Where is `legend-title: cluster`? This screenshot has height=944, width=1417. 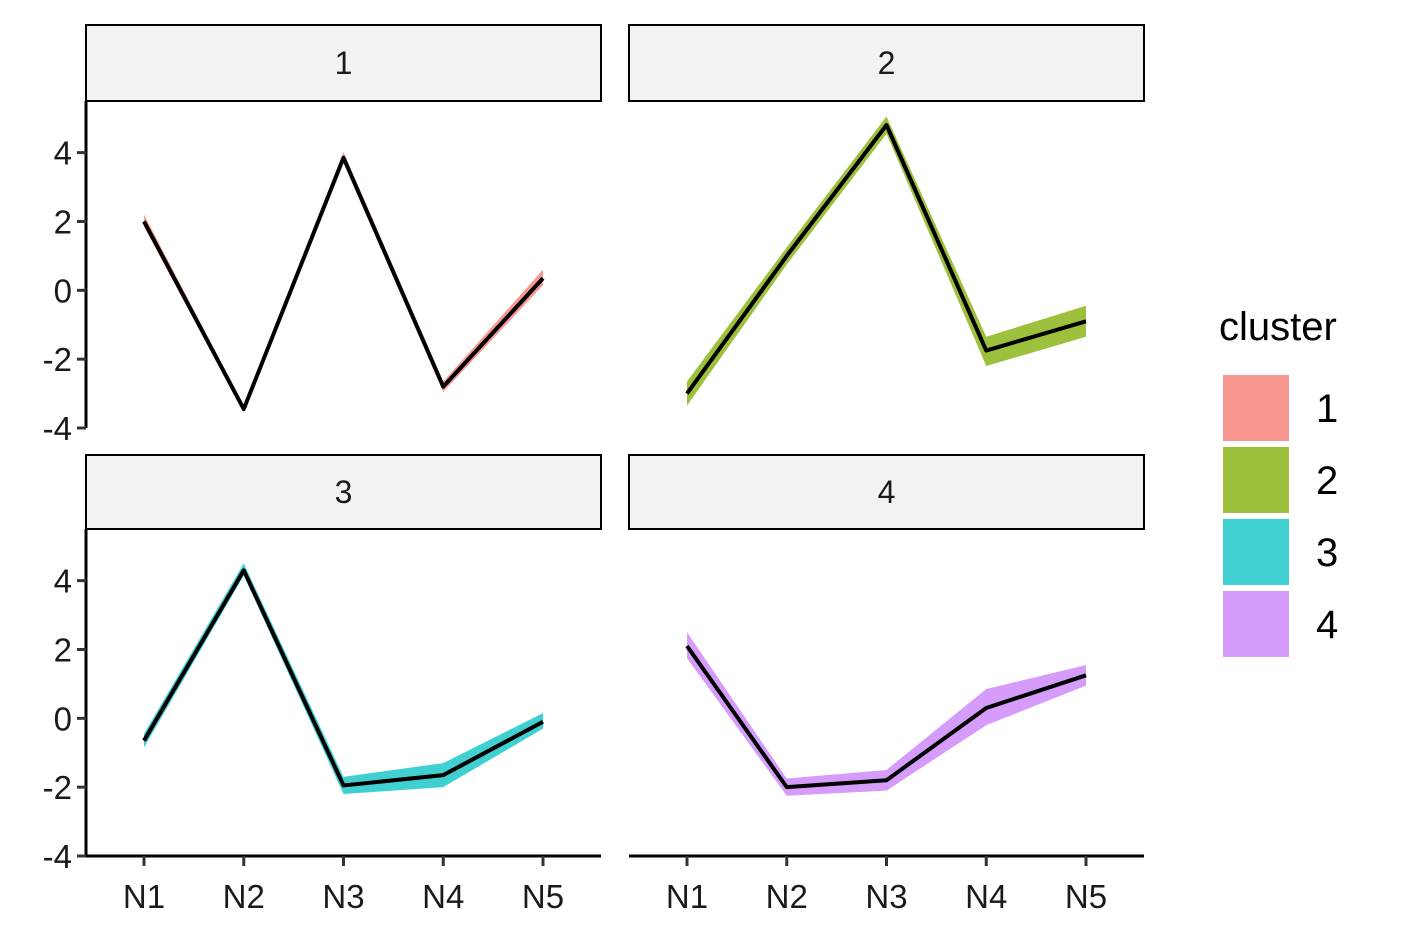 legend-title: cluster is located at coordinates (1278, 327).